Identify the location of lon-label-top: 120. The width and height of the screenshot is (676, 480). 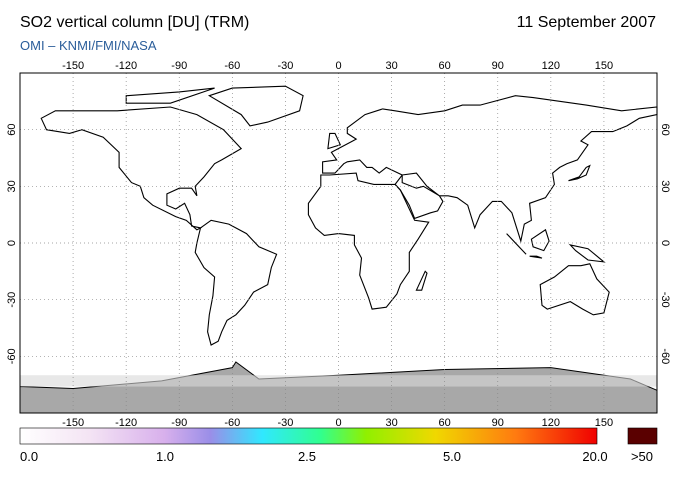
(551, 66).